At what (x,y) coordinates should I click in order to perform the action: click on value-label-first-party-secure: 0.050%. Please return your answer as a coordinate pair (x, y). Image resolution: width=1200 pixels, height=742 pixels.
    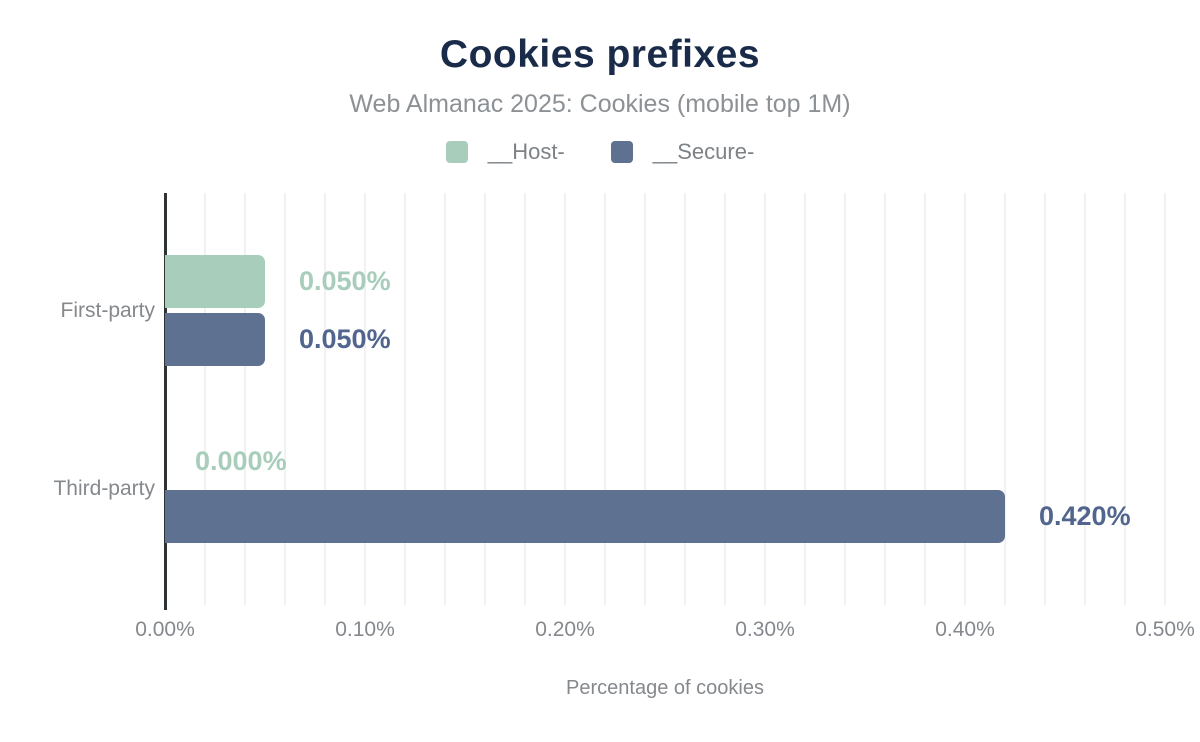
    Looking at the image, I should click on (345, 339).